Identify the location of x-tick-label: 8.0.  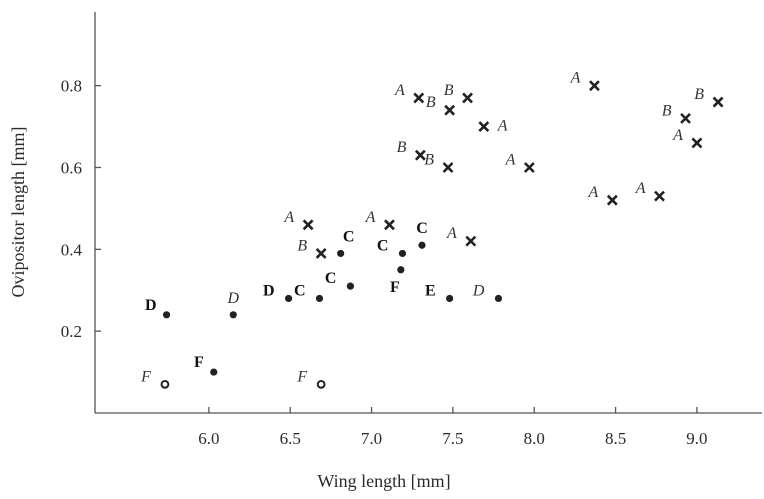
(534, 438).